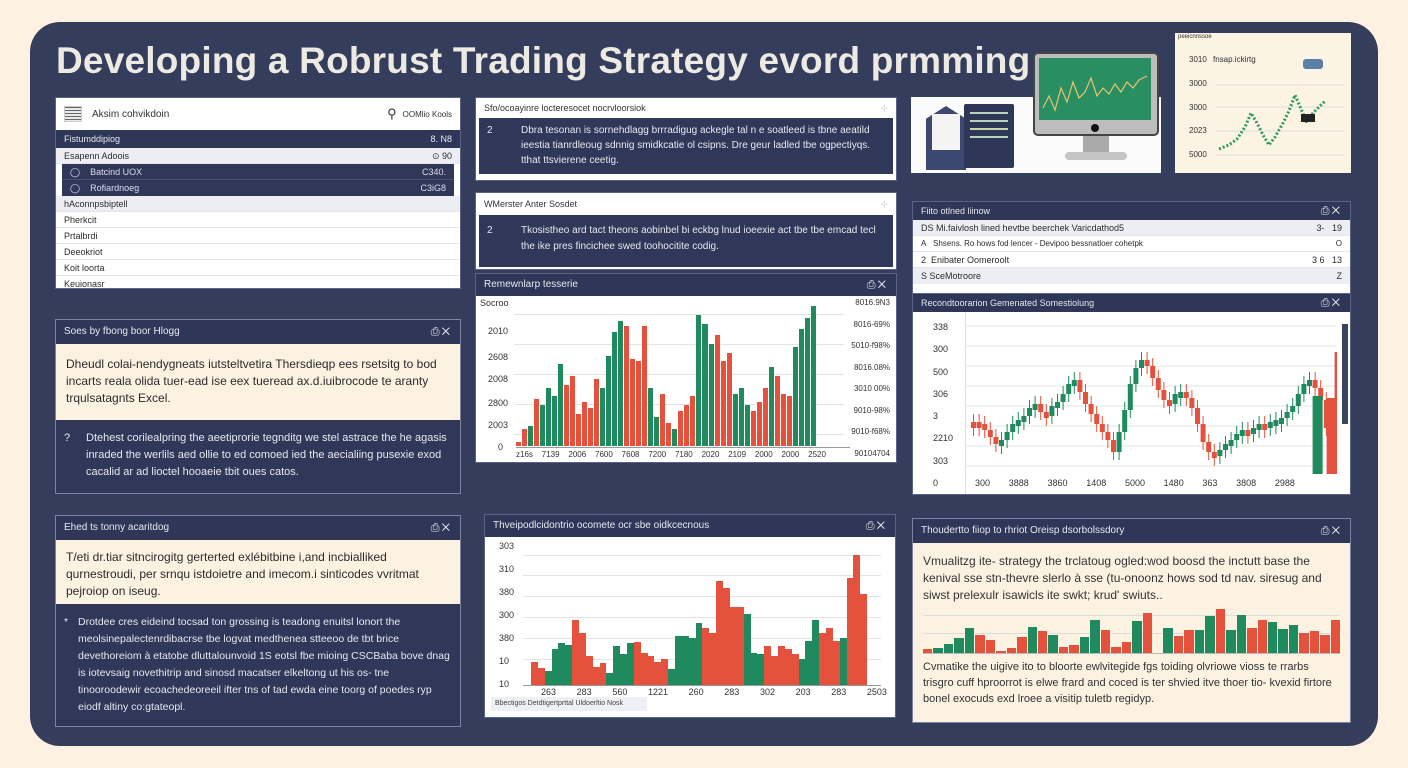 The width and height of the screenshot is (1408, 768). I want to click on search-icon: ⚲, so click(392, 113).